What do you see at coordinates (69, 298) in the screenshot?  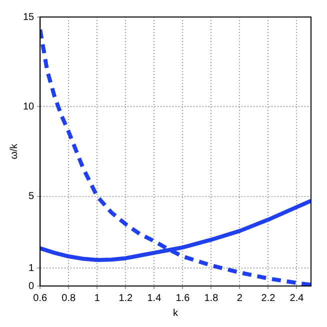 I see `x-tick-label: 0.8` at bounding box center [69, 298].